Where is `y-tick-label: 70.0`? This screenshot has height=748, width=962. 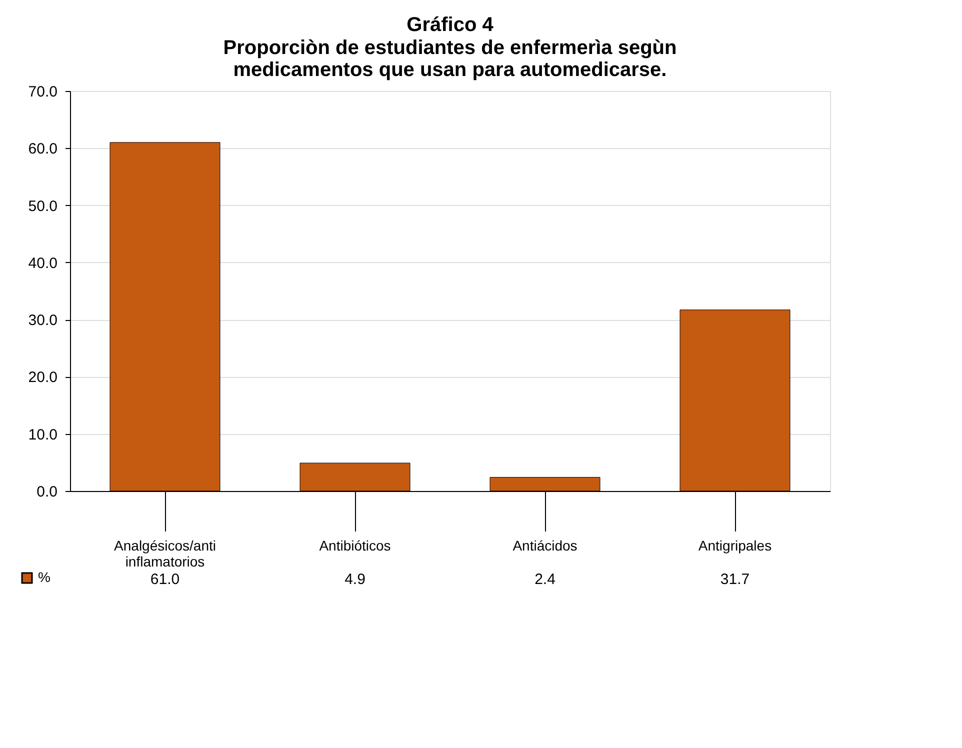 y-tick-label: 70.0 is located at coordinates (43, 92).